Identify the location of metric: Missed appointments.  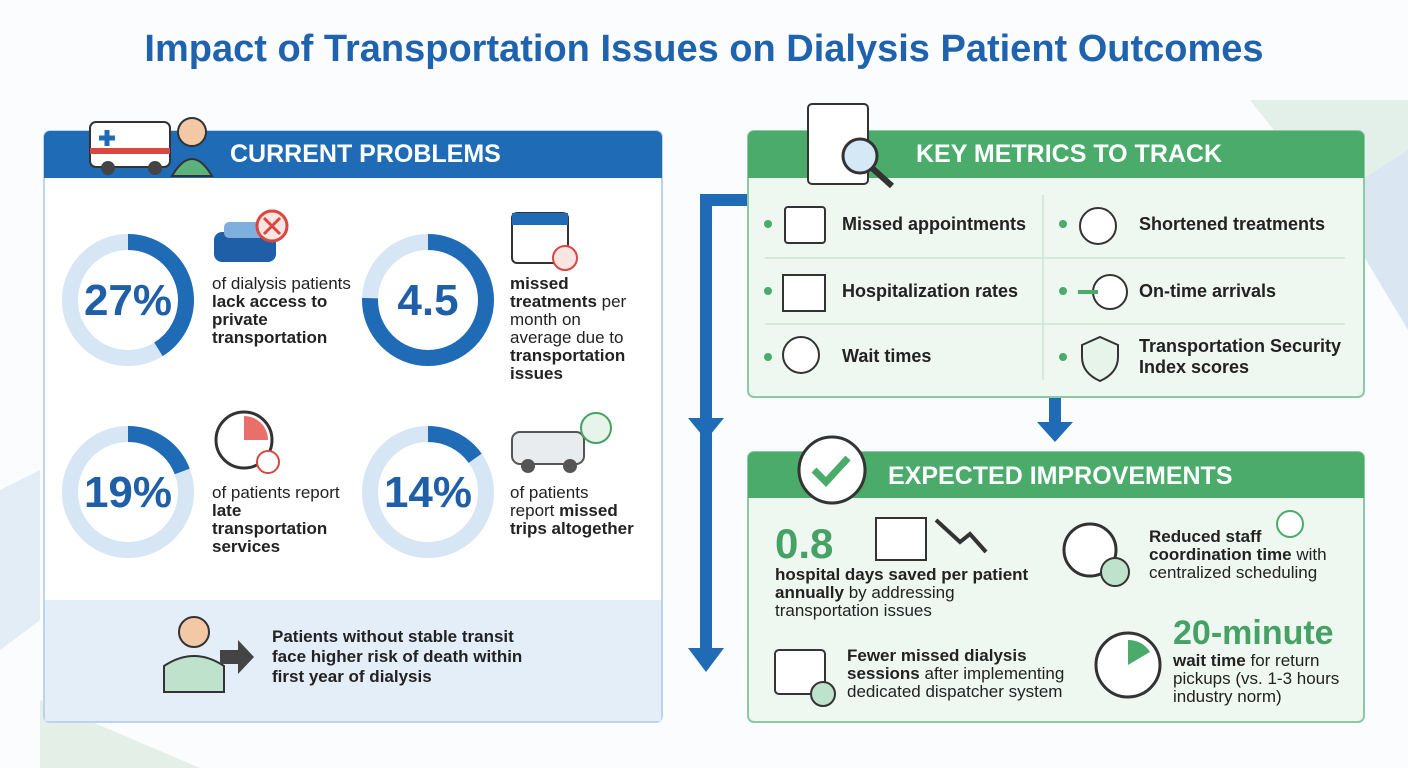
(934, 224).